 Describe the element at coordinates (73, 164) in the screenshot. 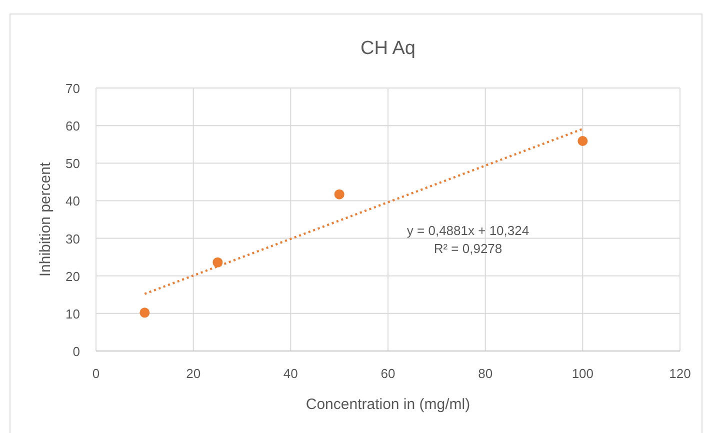

I see `y-tick-label: 50` at that location.